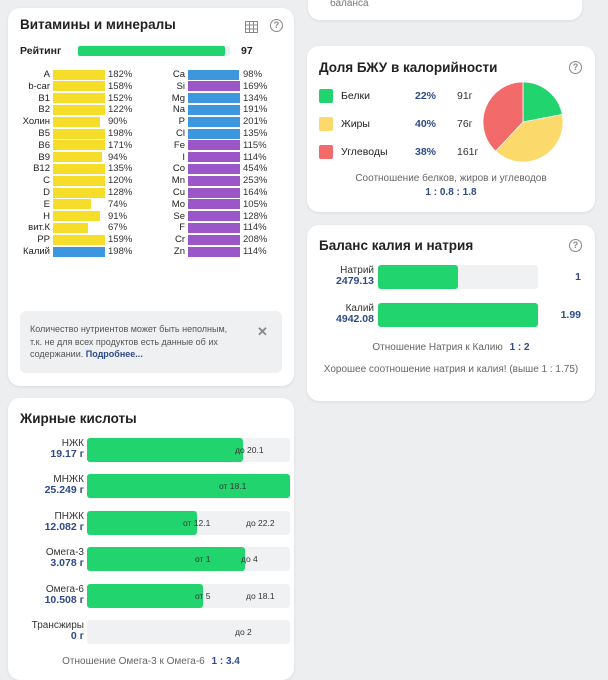 The width and height of the screenshot is (608, 680). I want to click on vitamin-row: вит.К 67%, so click(85, 227).